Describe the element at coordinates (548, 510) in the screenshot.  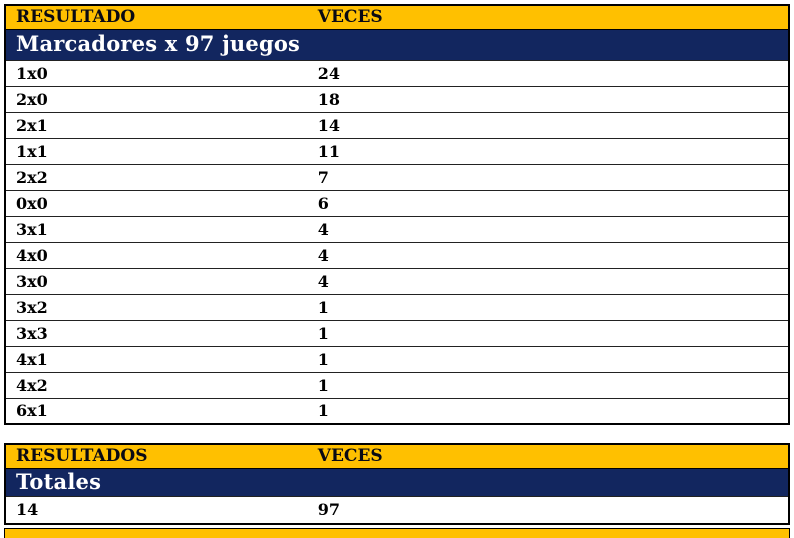
I see `table-cell: 97` at that location.